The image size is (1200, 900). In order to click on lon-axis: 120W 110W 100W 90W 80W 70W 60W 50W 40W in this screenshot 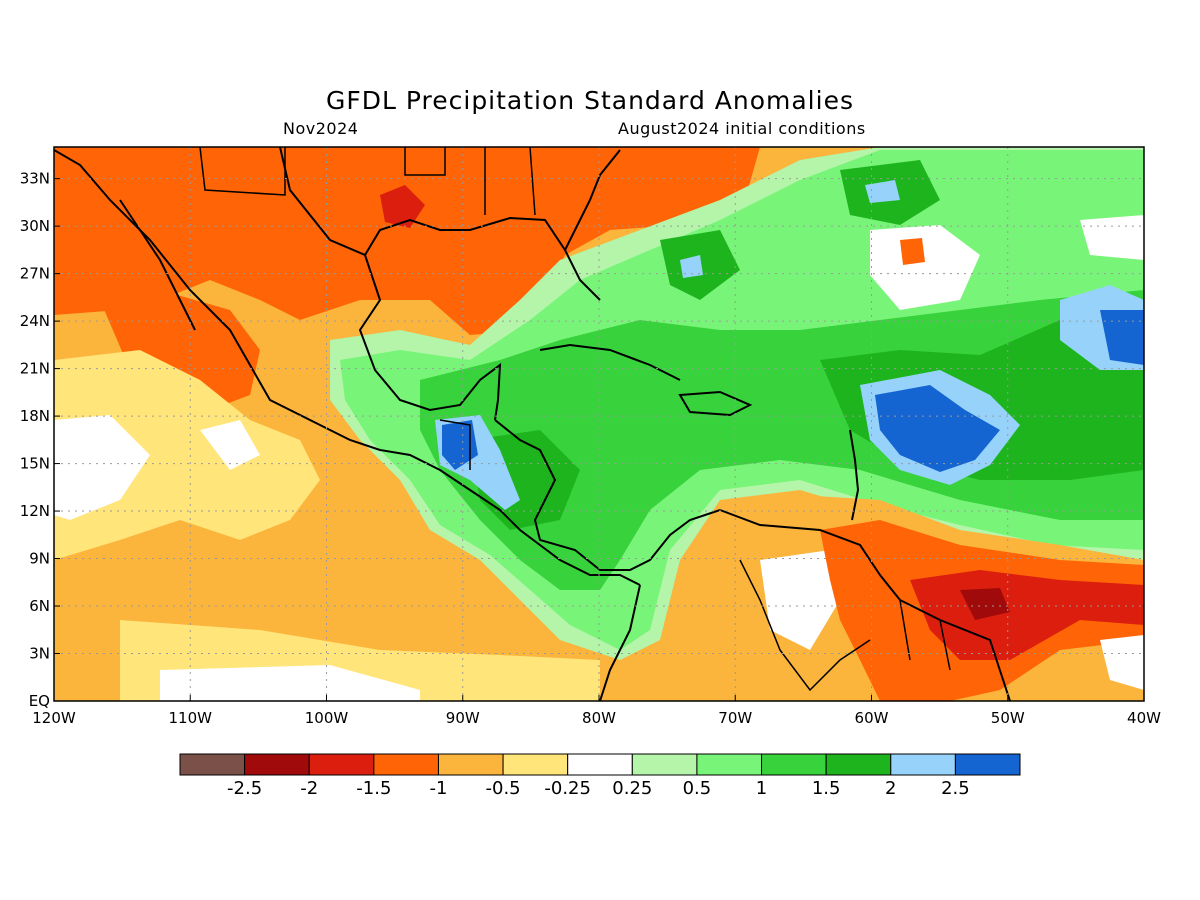, I will do `click(596, 711)`.